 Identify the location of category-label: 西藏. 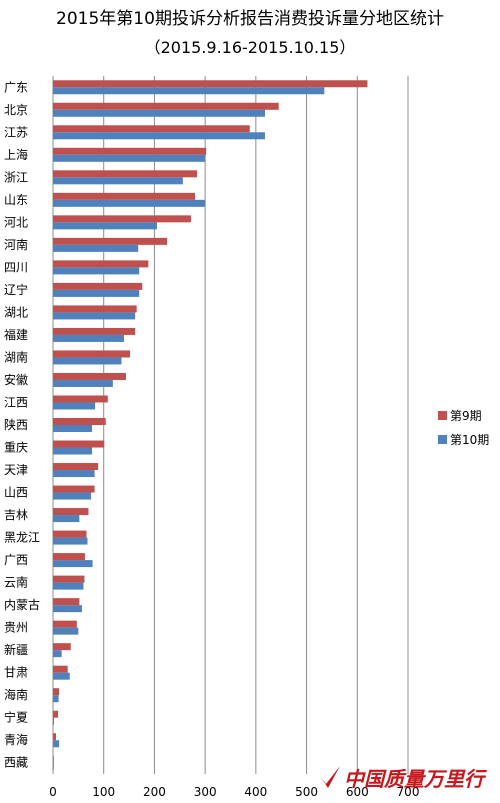
(16, 763).